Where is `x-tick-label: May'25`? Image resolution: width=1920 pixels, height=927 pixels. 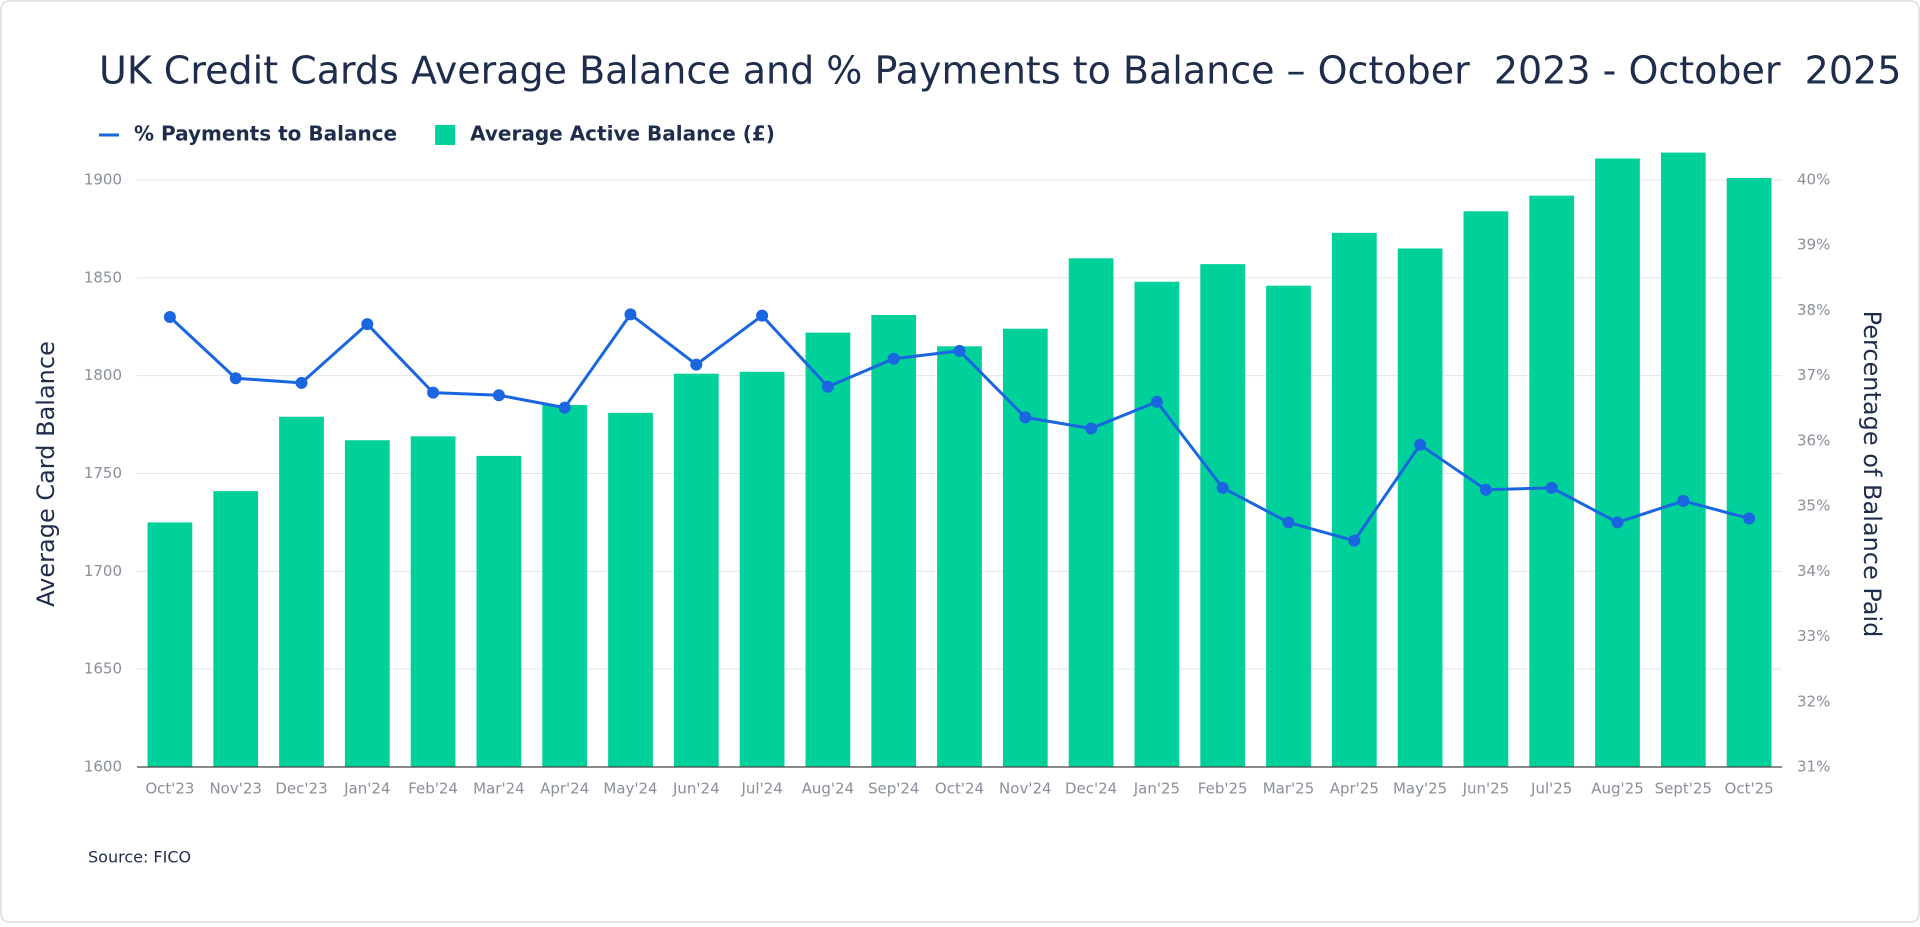
x-tick-label: May'25 is located at coordinates (1420, 789).